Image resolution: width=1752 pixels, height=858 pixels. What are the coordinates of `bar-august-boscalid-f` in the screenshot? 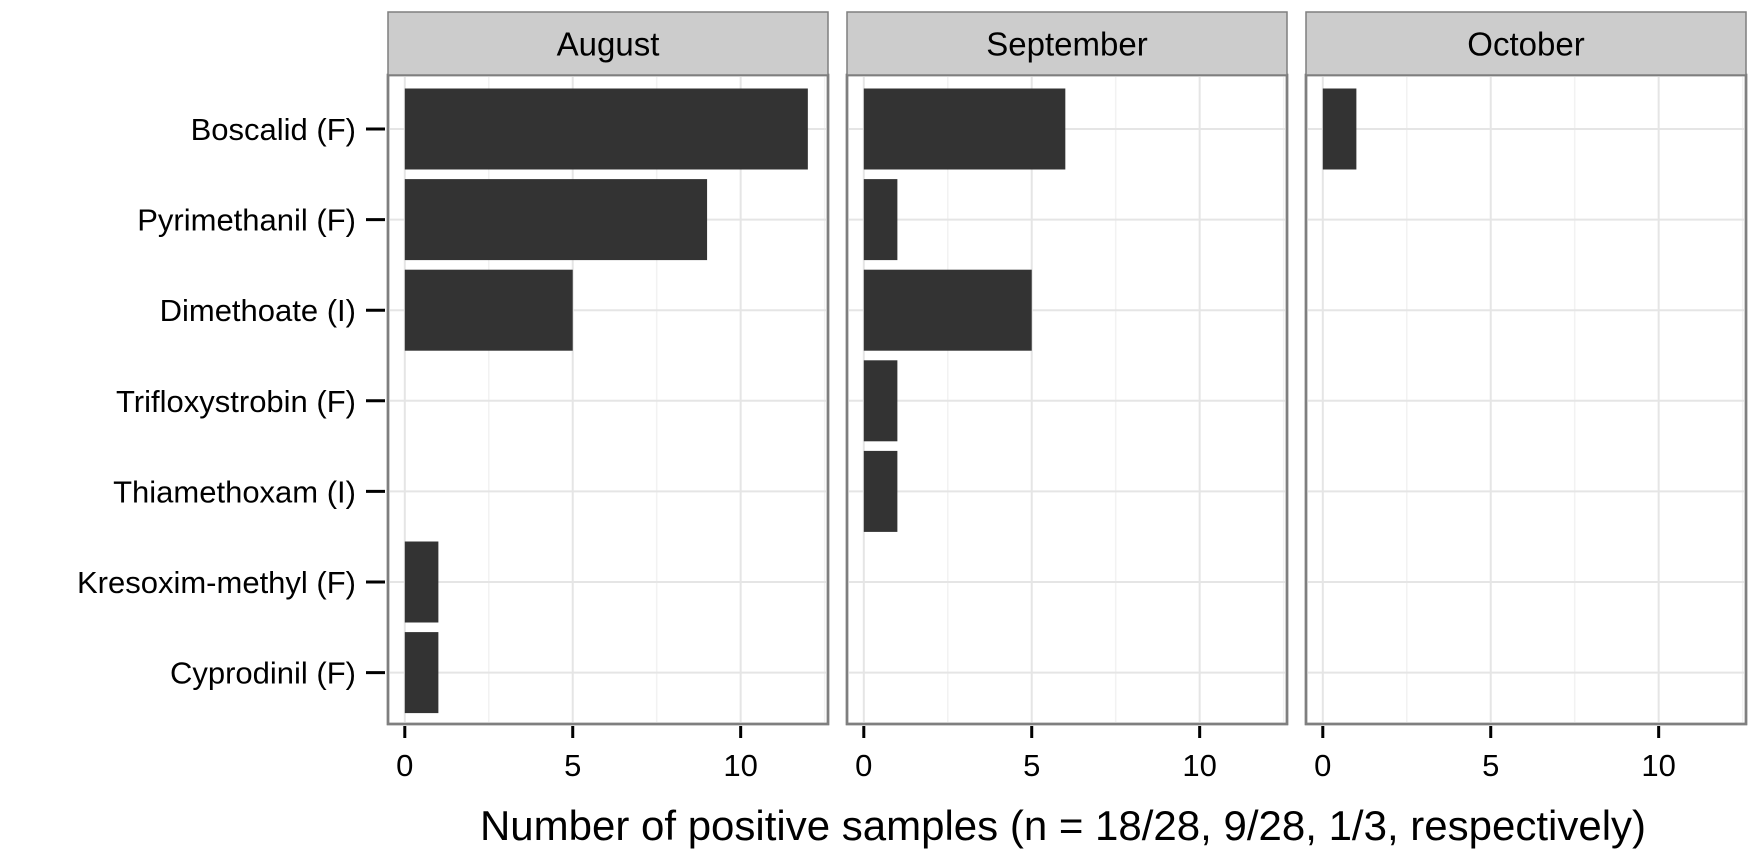 It's located at (606, 129).